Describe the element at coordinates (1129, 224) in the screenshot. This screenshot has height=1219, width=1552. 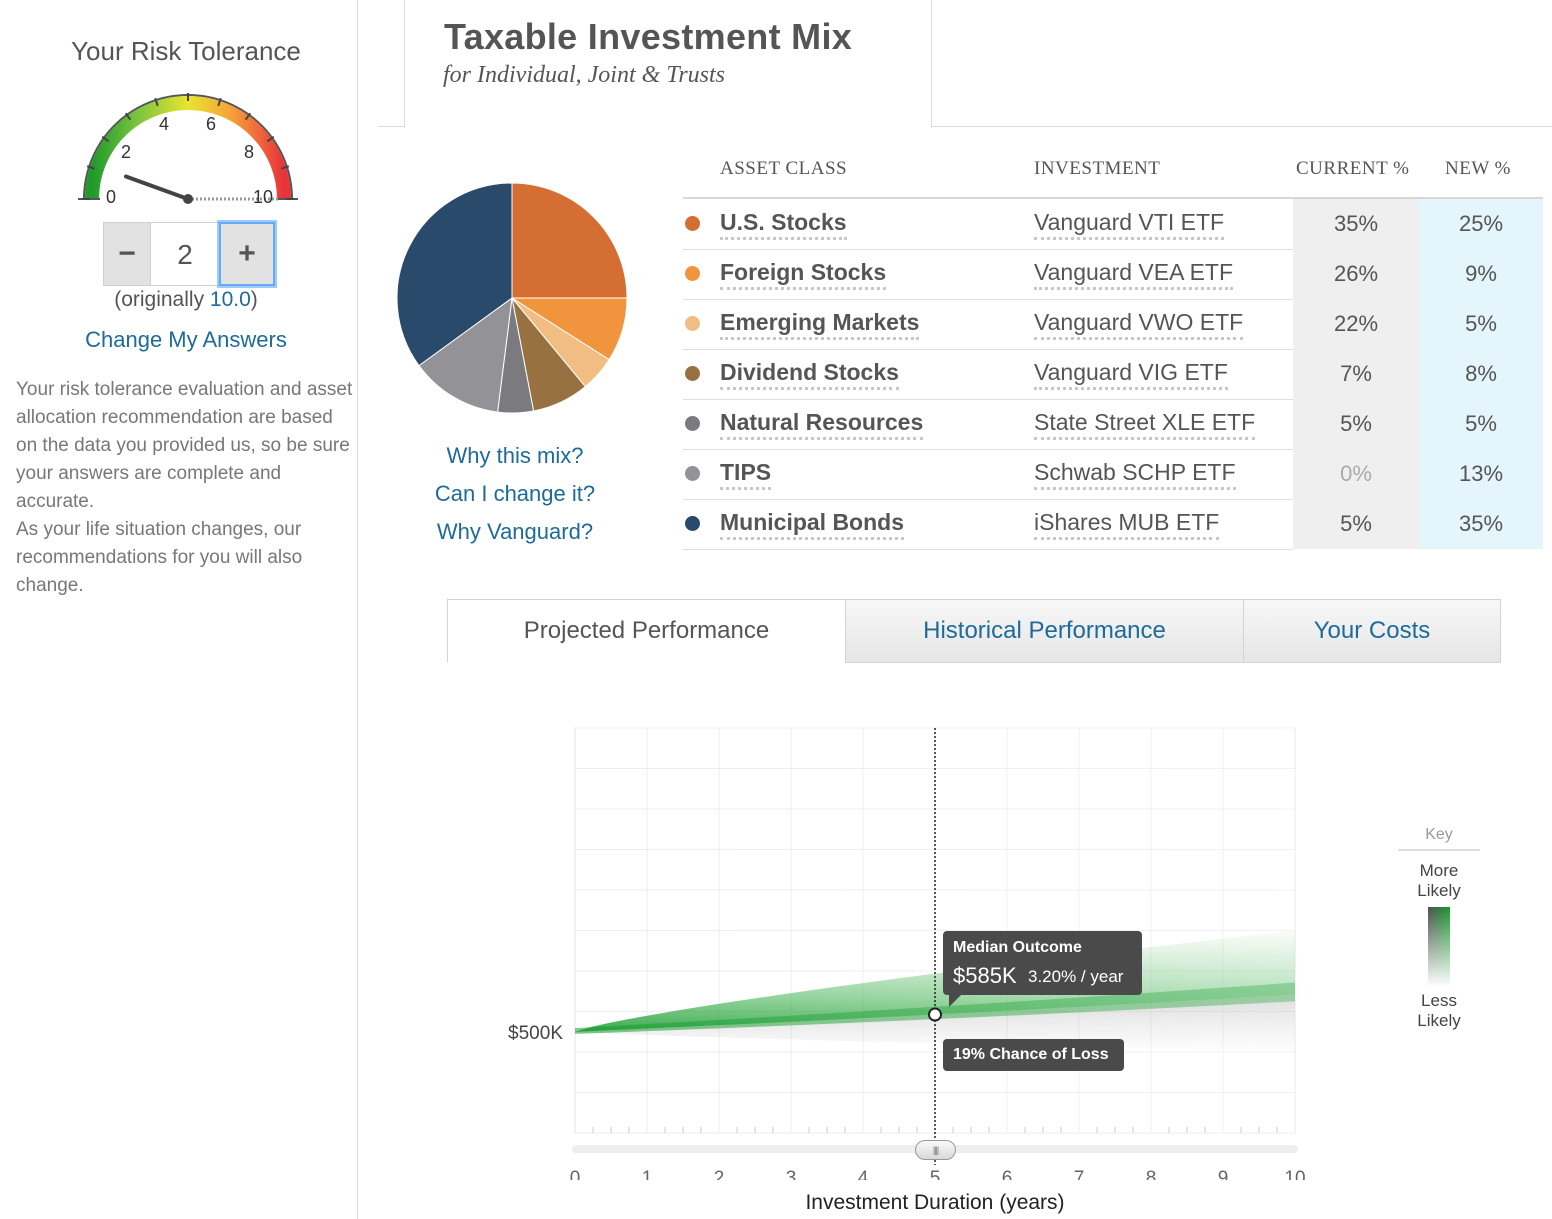
I see `investment-name: Vanguard VTI ETF` at that location.